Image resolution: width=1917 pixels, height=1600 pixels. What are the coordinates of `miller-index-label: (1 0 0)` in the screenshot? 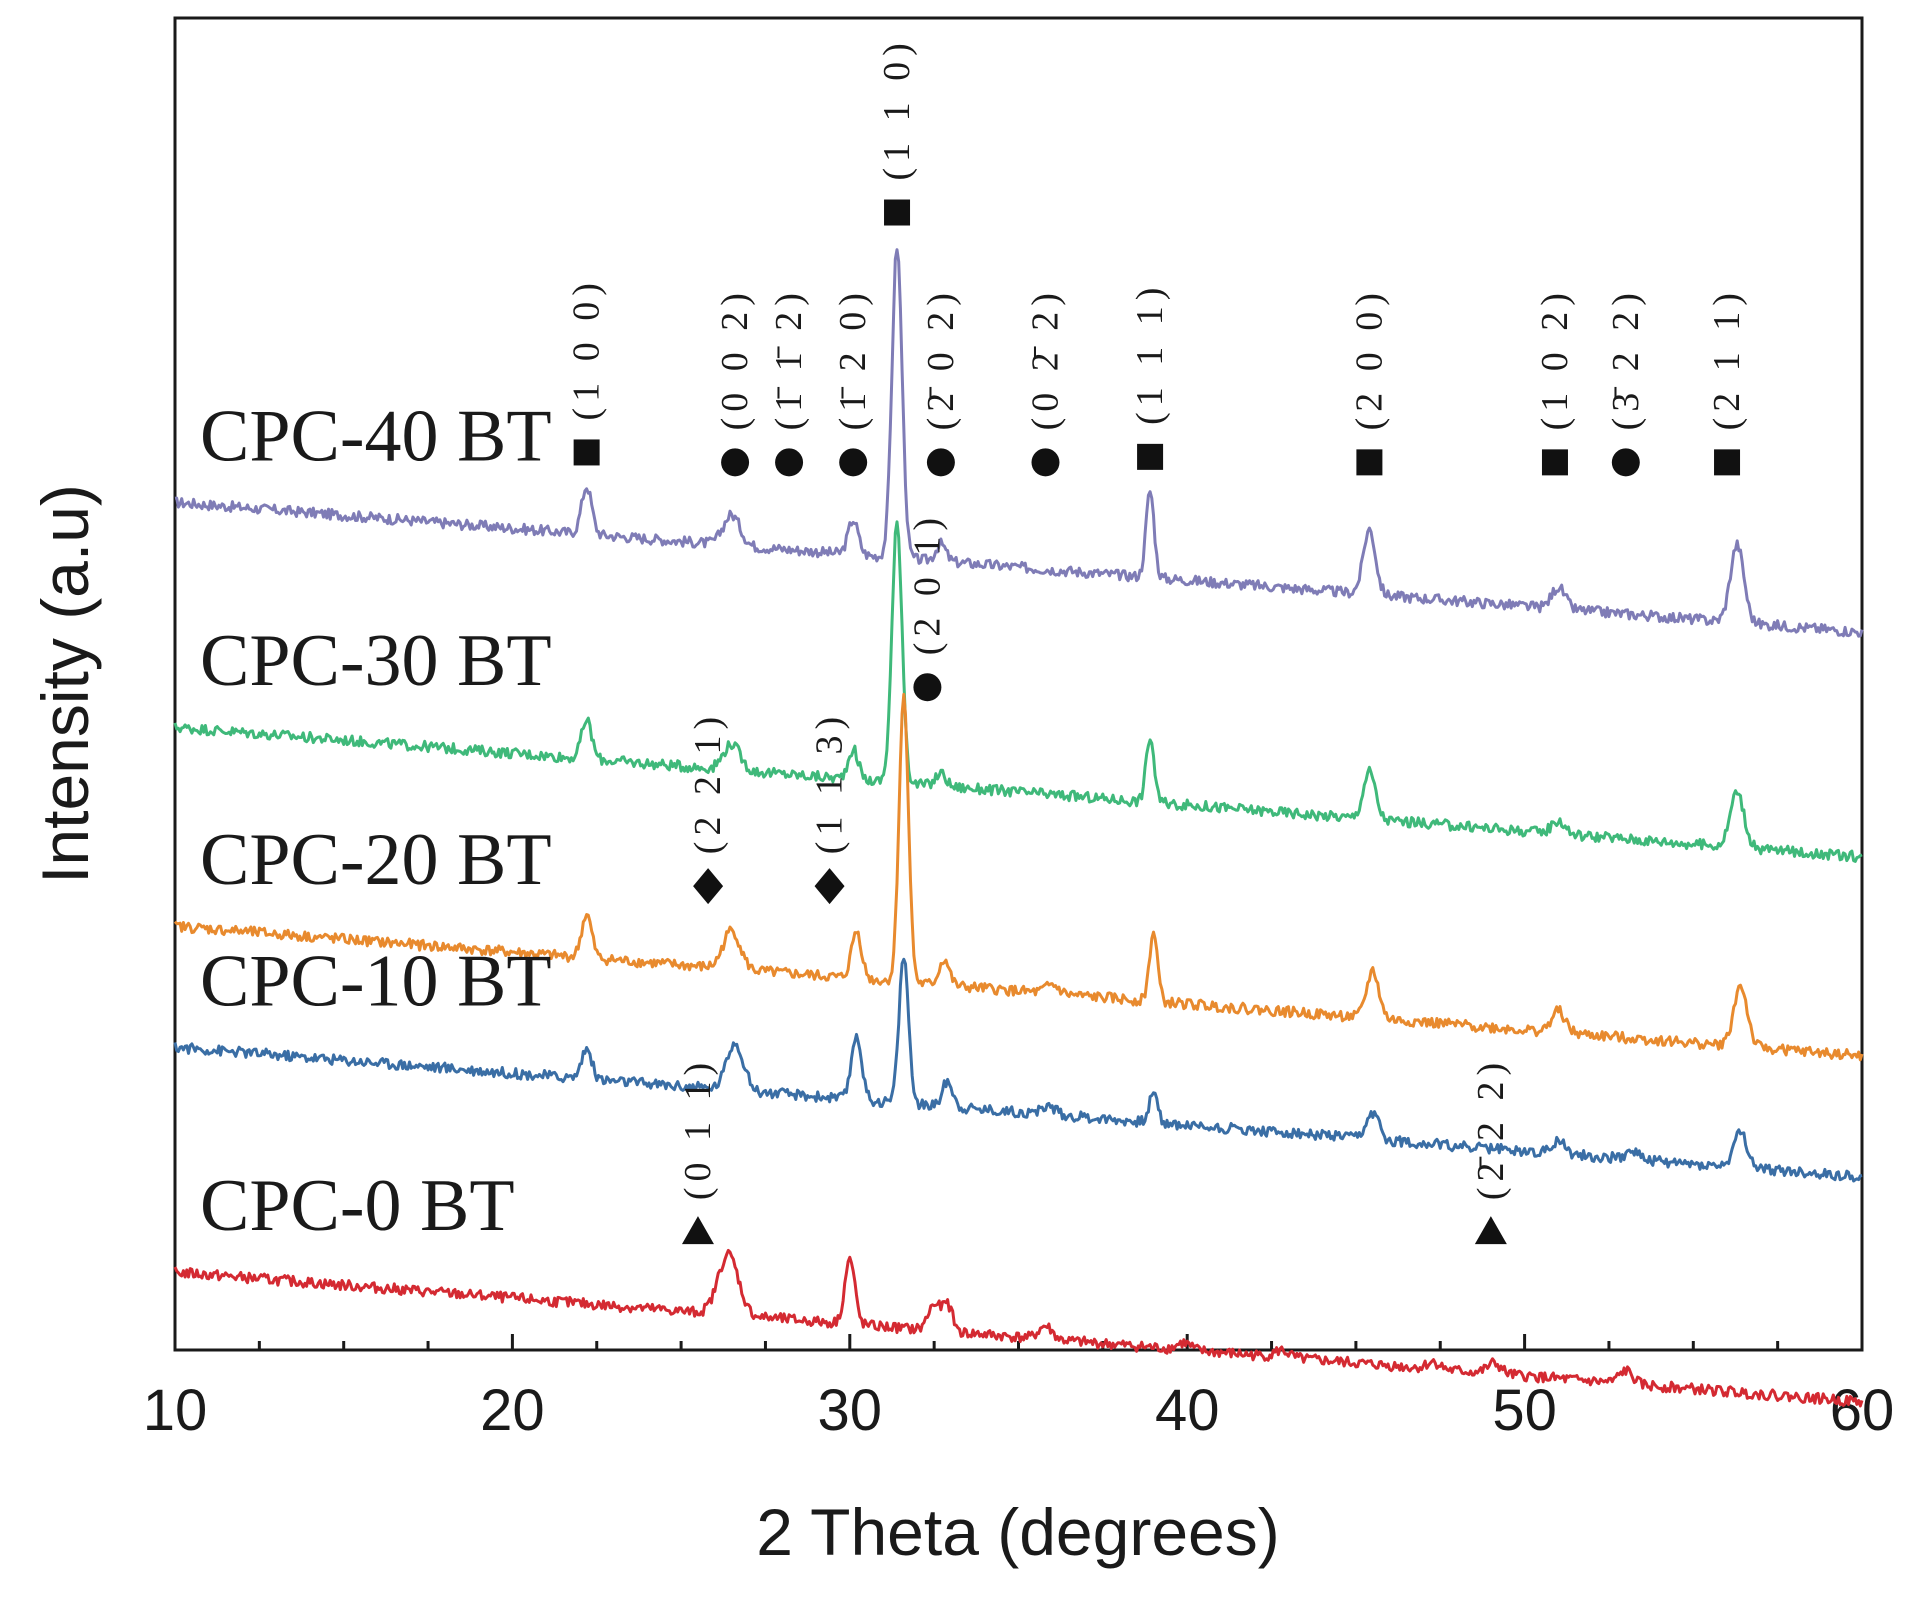 It's located at (587, 348).